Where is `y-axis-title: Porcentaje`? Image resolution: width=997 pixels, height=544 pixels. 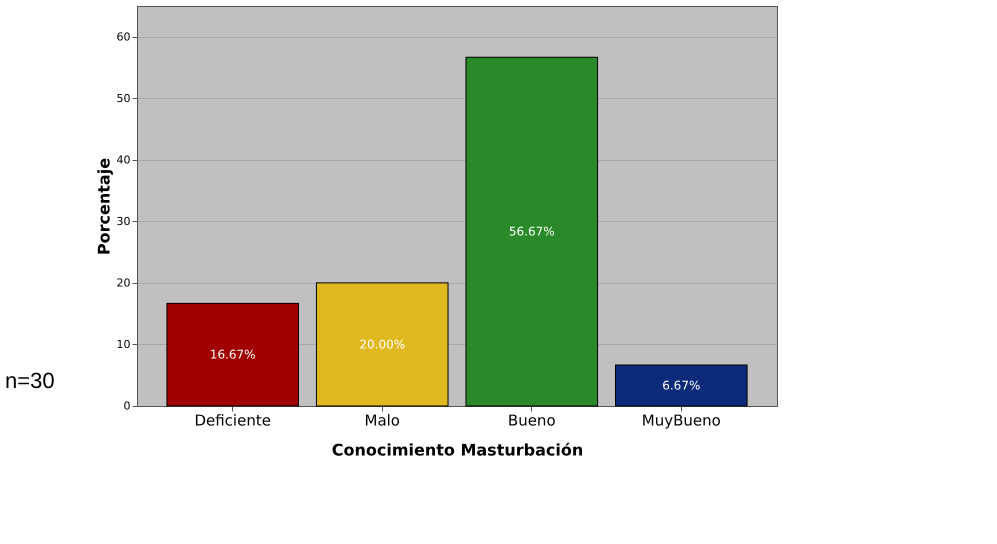 y-axis-title: Porcentaje is located at coordinates (104, 207).